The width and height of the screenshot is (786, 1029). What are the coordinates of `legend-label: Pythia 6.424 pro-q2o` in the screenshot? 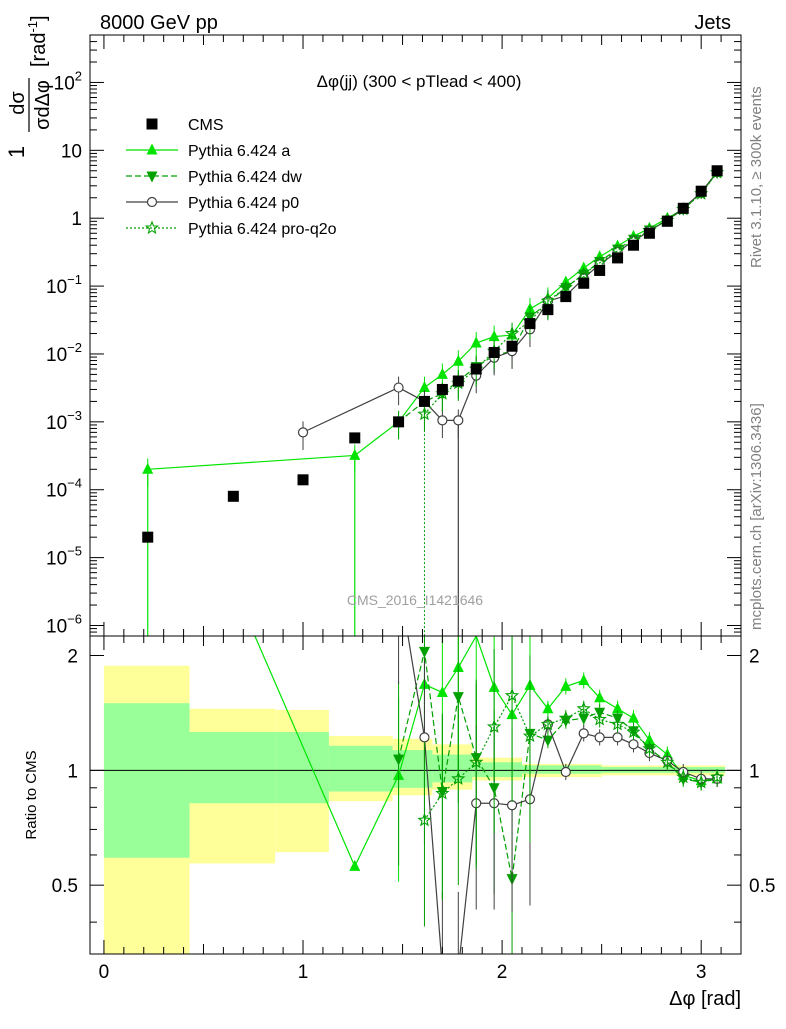 It's located at (262, 229).